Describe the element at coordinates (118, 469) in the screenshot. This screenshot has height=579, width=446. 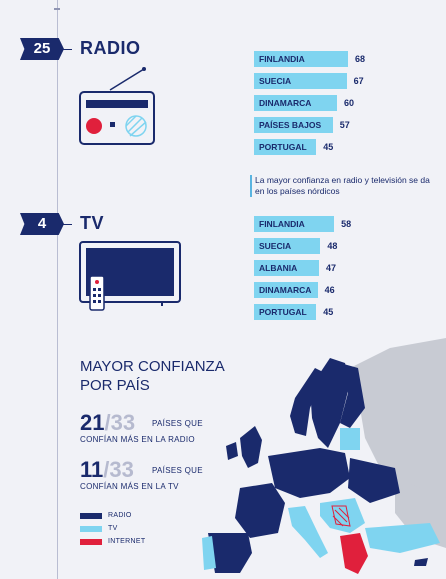
I see `stat-tv-total: /33` at that location.